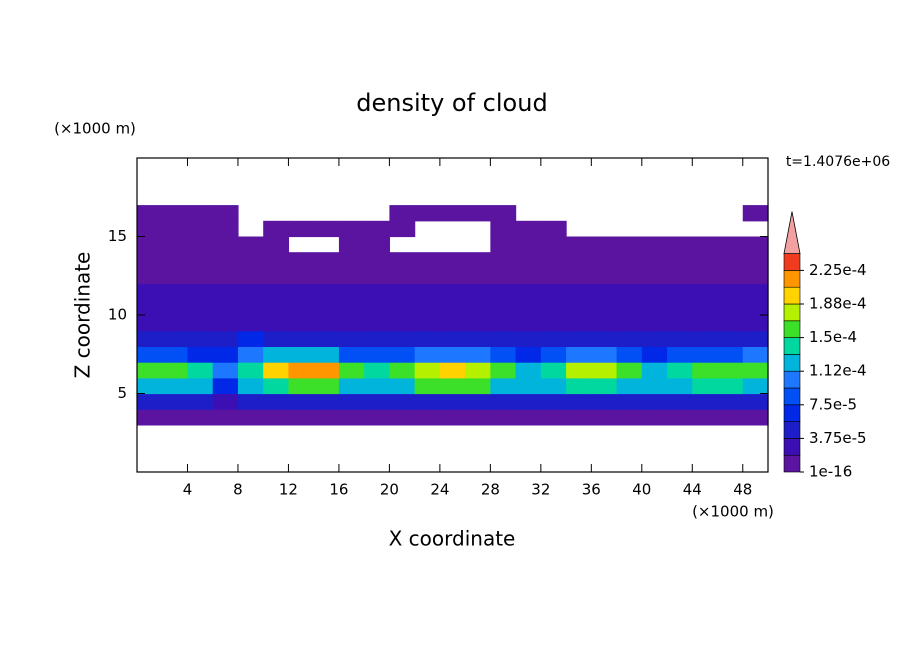  I want to click on x-tick-label: 28, so click(490, 490).